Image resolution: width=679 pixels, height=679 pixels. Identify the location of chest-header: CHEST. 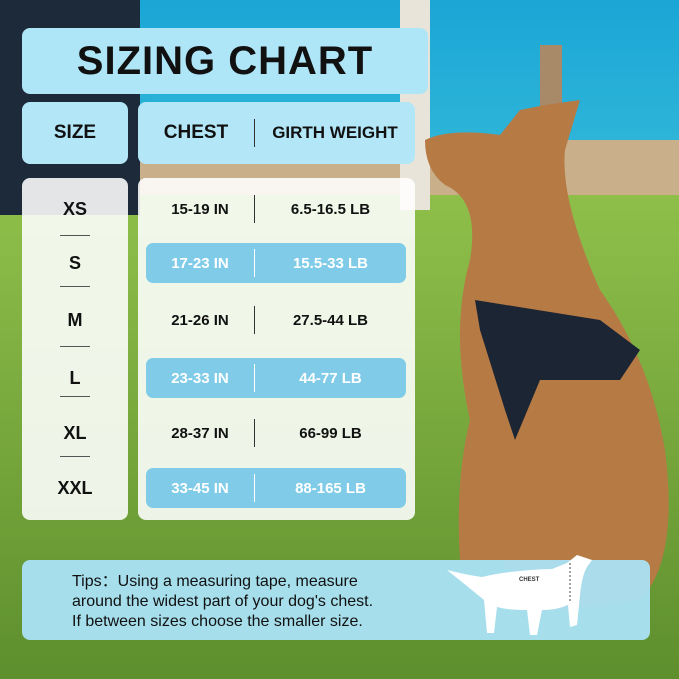
(196, 132).